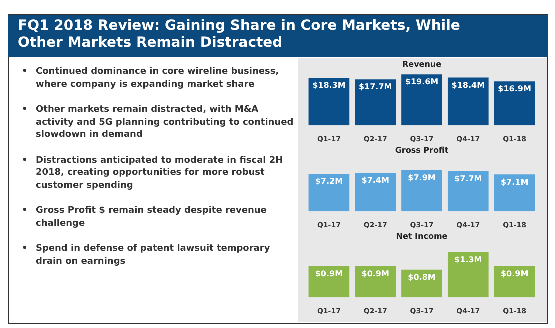 Image resolution: width=555 pixels, height=328 pixels. I want to click on data-label: $7.9M, so click(422, 178).